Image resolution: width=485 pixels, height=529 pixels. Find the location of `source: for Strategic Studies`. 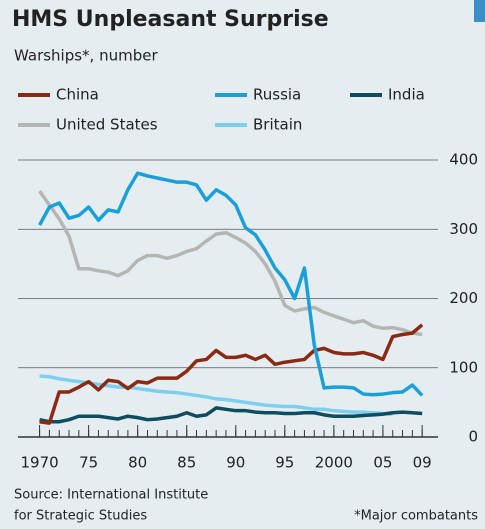

source: for Strategic Studies is located at coordinates (80, 516).